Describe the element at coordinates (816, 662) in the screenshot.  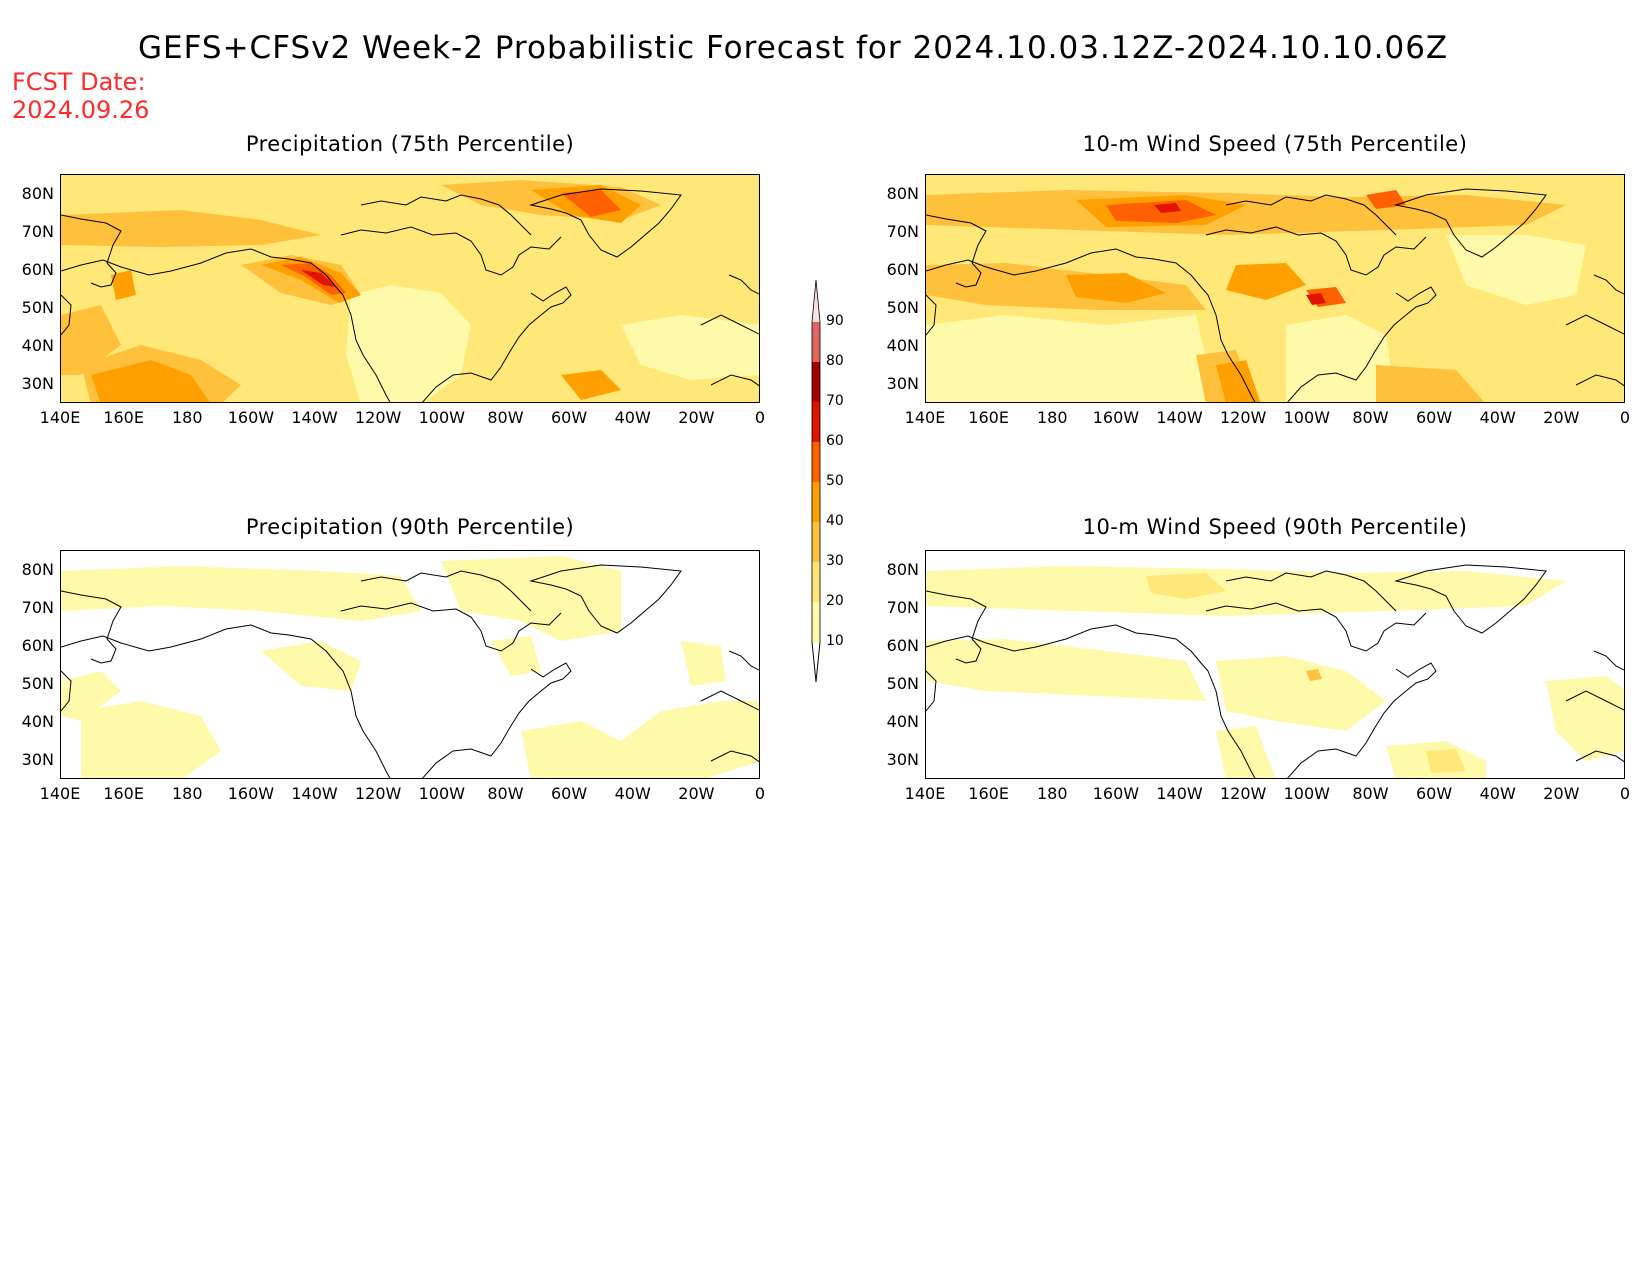
I see `colorbar-lower-arrow` at that location.